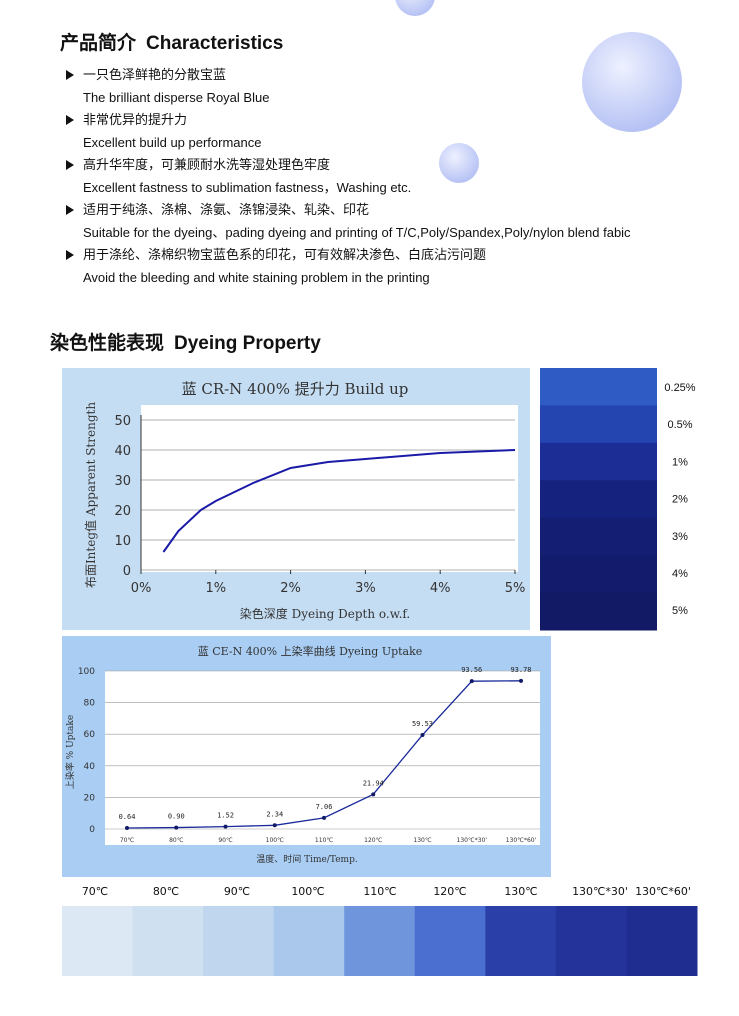 The width and height of the screenshot is (739, 1016). Describe the element at coordinates (237, 891) in the screenshot. I see `uptake-label: 90℃` at that location.